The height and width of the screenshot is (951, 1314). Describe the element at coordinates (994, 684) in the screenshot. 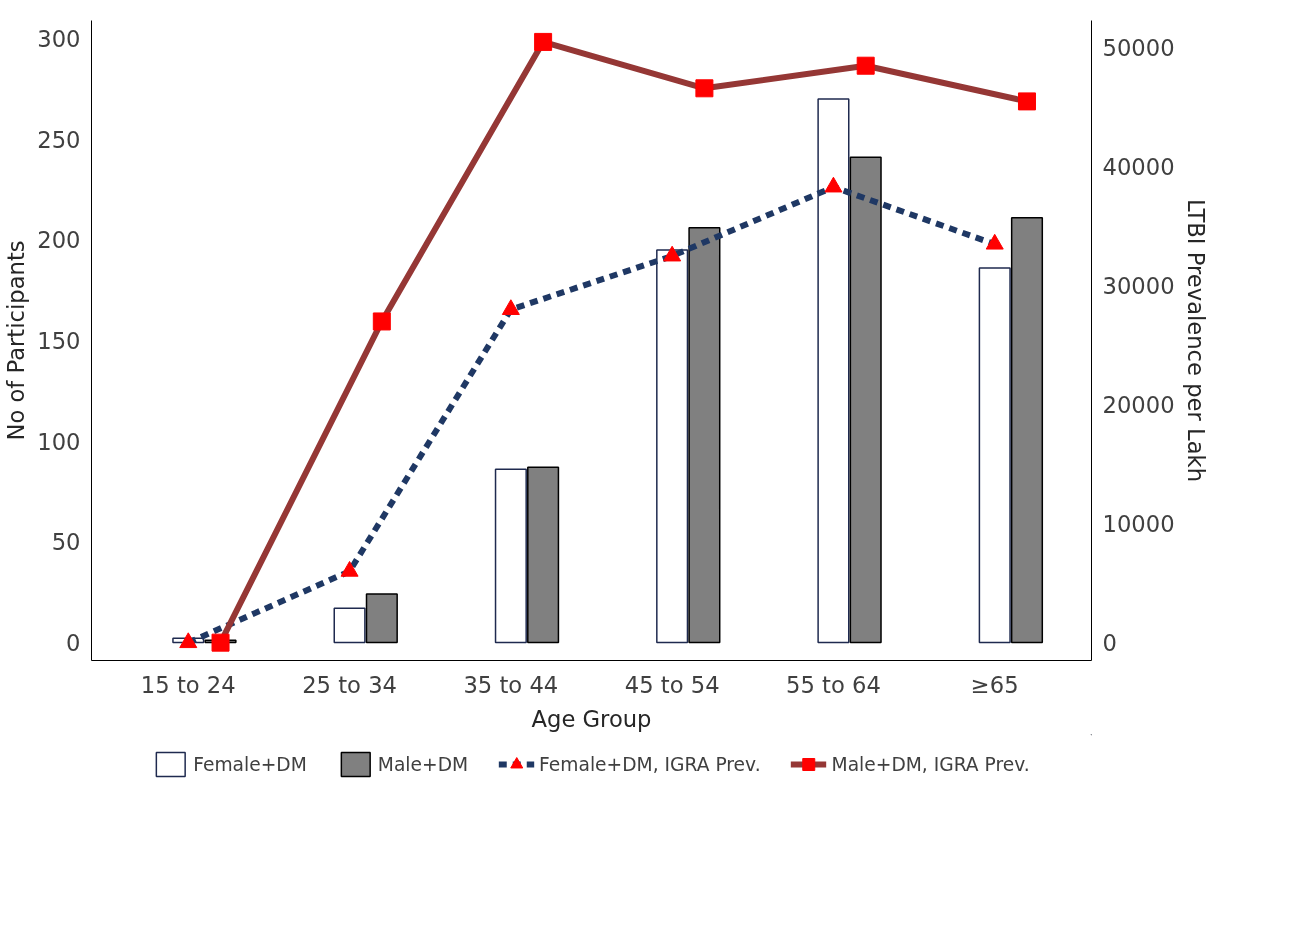

I see `x-tick-label: ≥65` at that location.